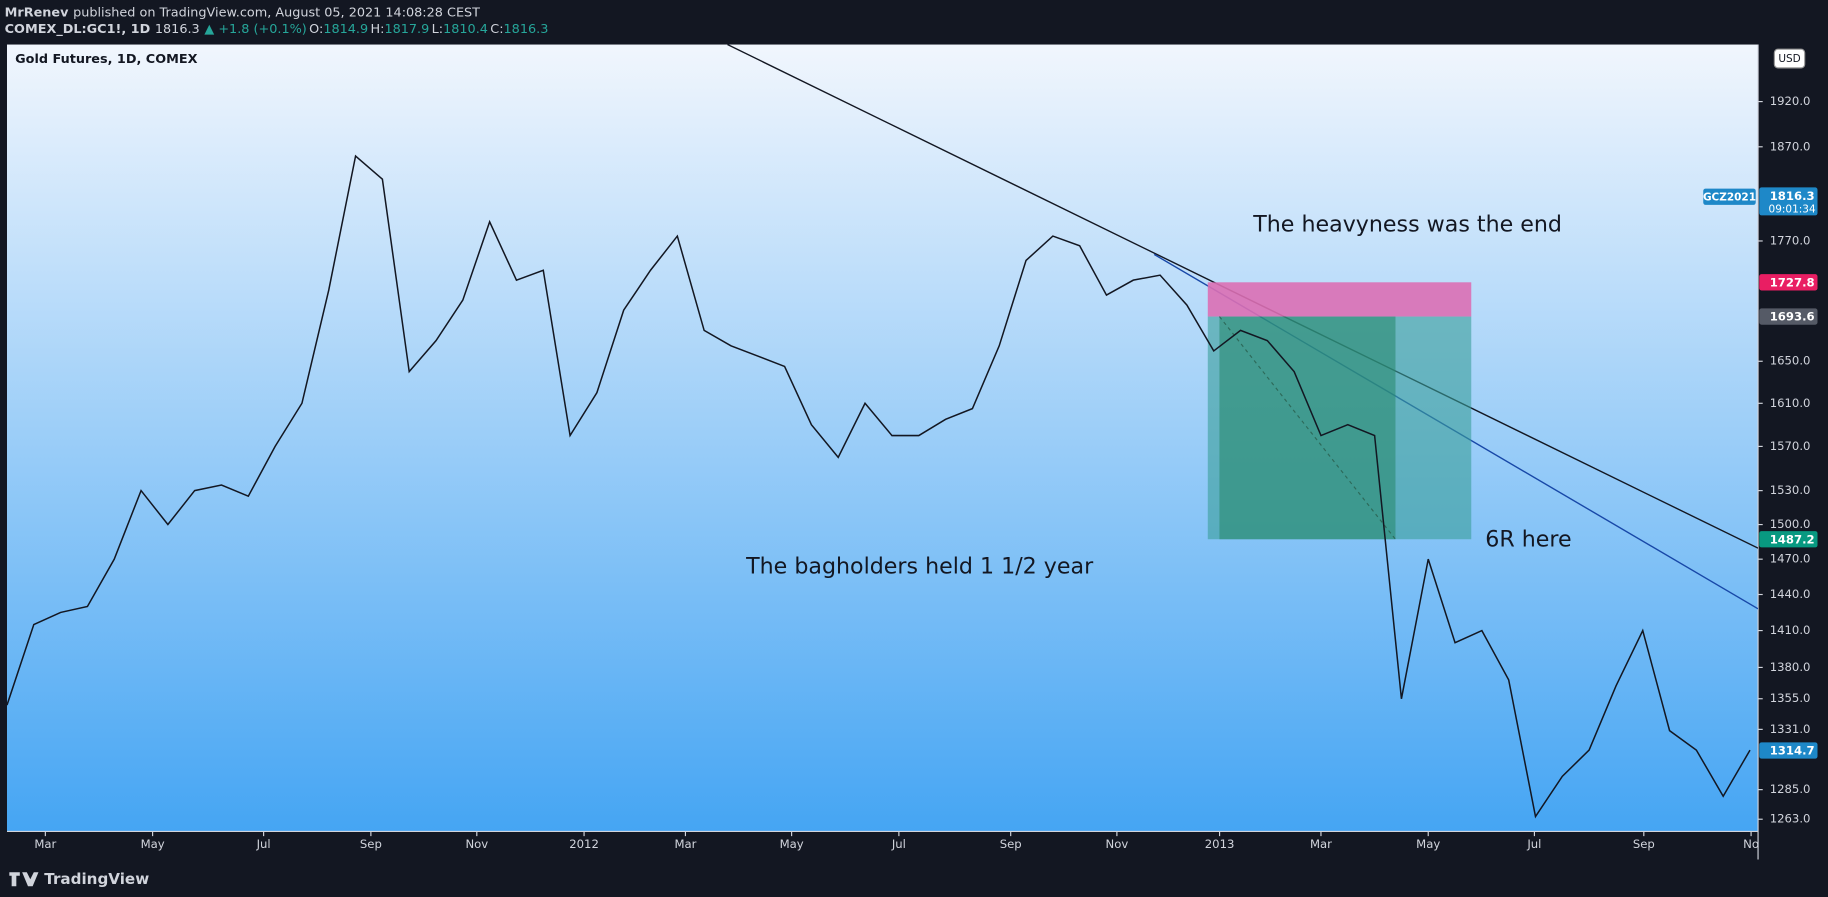  I want to click on chart-title: Gold Futures, 1D, COMEX, so click(106, 59).